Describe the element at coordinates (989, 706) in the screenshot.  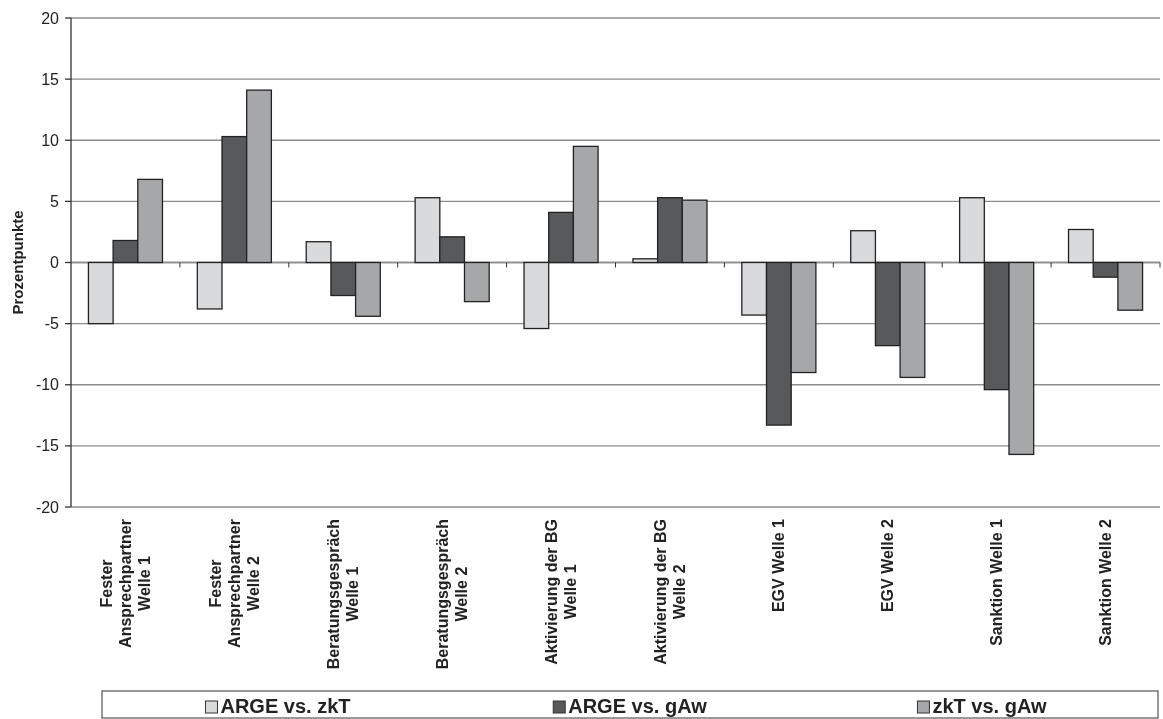
I see `legend-label: zkT vs. gAw` at that location.